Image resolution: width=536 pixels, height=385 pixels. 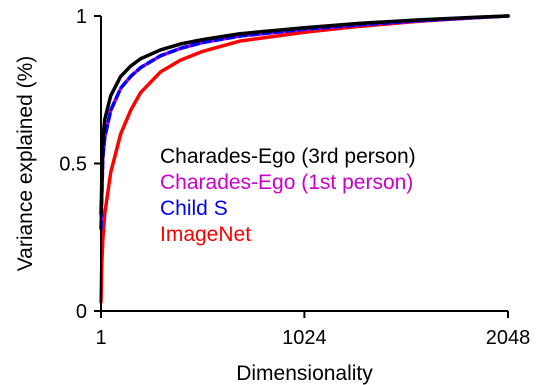 What do you see at coordinates (304, 338) in the screenshot?
I see `x-tick-label: 1024` at bounding box center [304, 338].